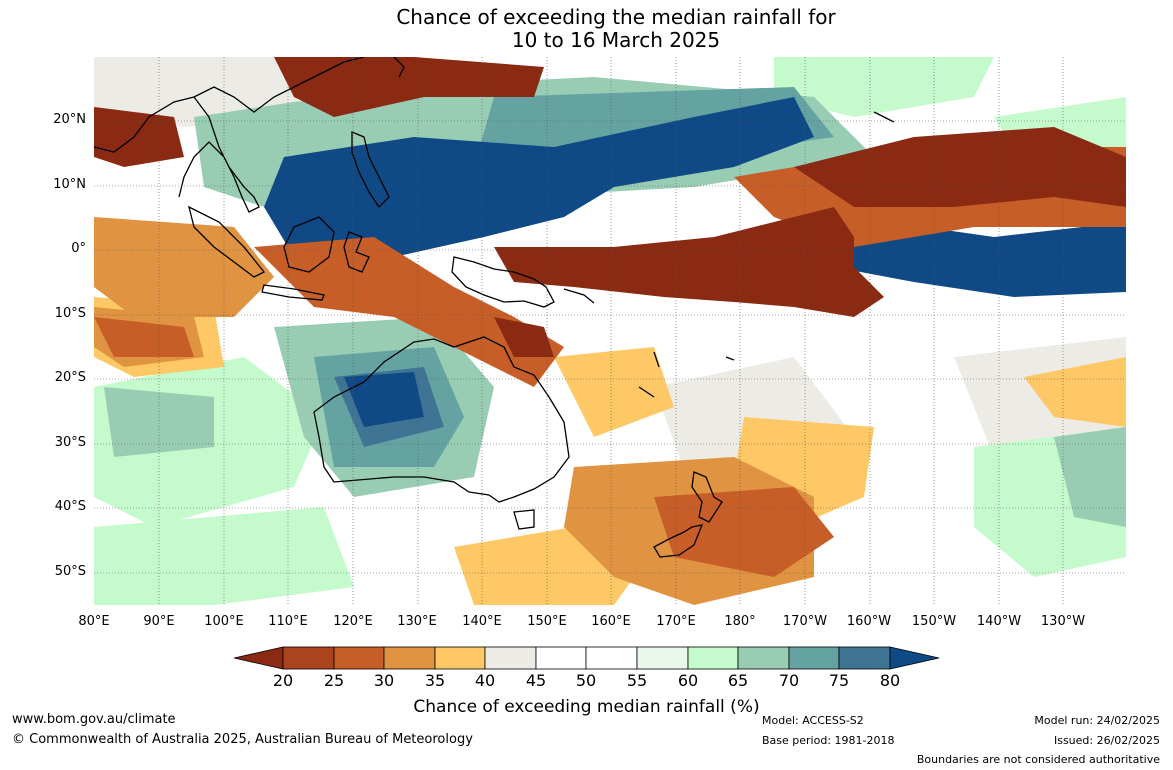 The image size is (1173, 770). Describe the element at coordinates (70, 571) in the screenshot. I see `lat-label-50s: 50°S` at that location.